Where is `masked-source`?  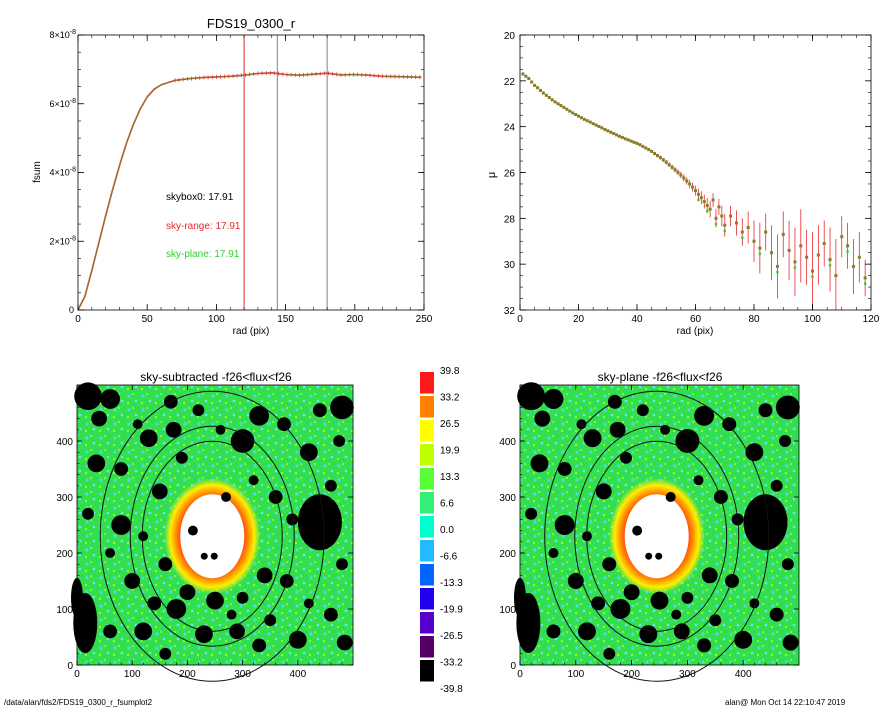
masked-source is located at coordinates (649, 556).